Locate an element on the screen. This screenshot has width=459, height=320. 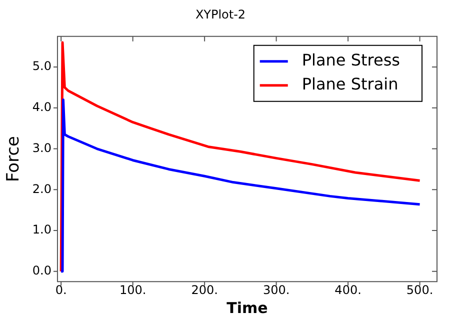
x-axis-title: Time is located at coordinates (247, 307).